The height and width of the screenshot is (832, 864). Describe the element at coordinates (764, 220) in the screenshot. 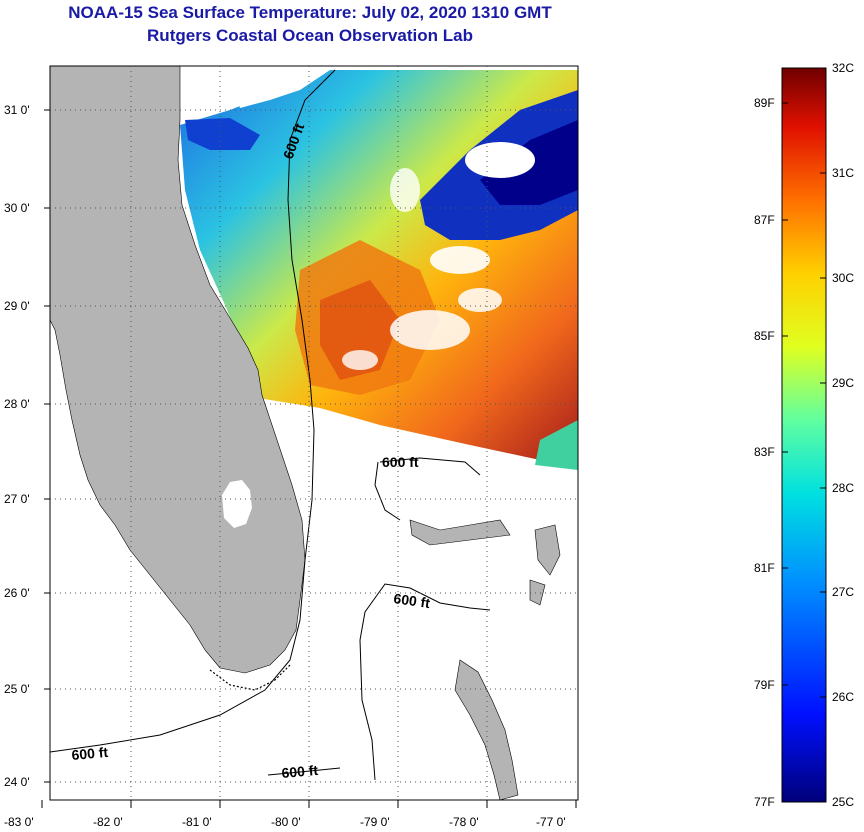

I see `f-label: 87F` at that location.